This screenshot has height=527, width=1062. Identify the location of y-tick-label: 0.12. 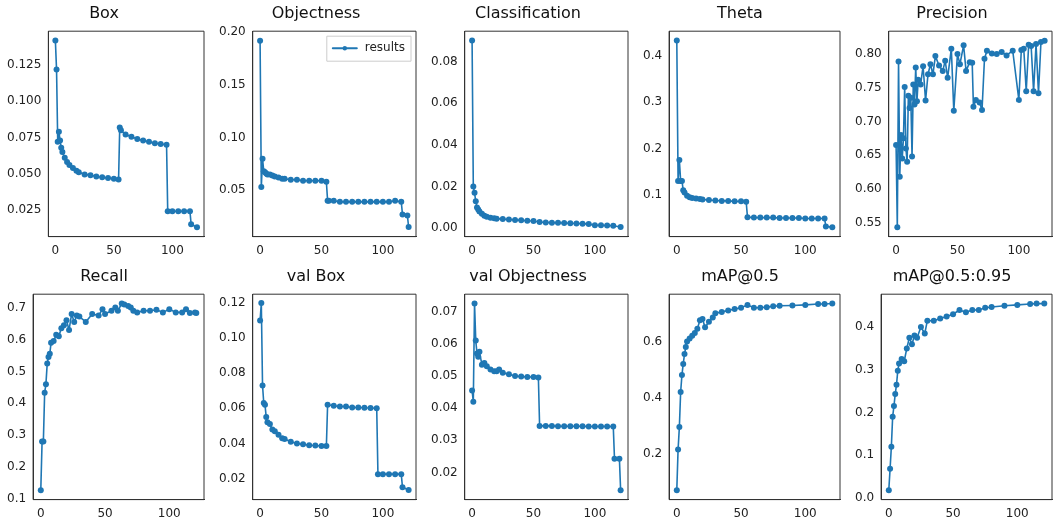
(232, 302).